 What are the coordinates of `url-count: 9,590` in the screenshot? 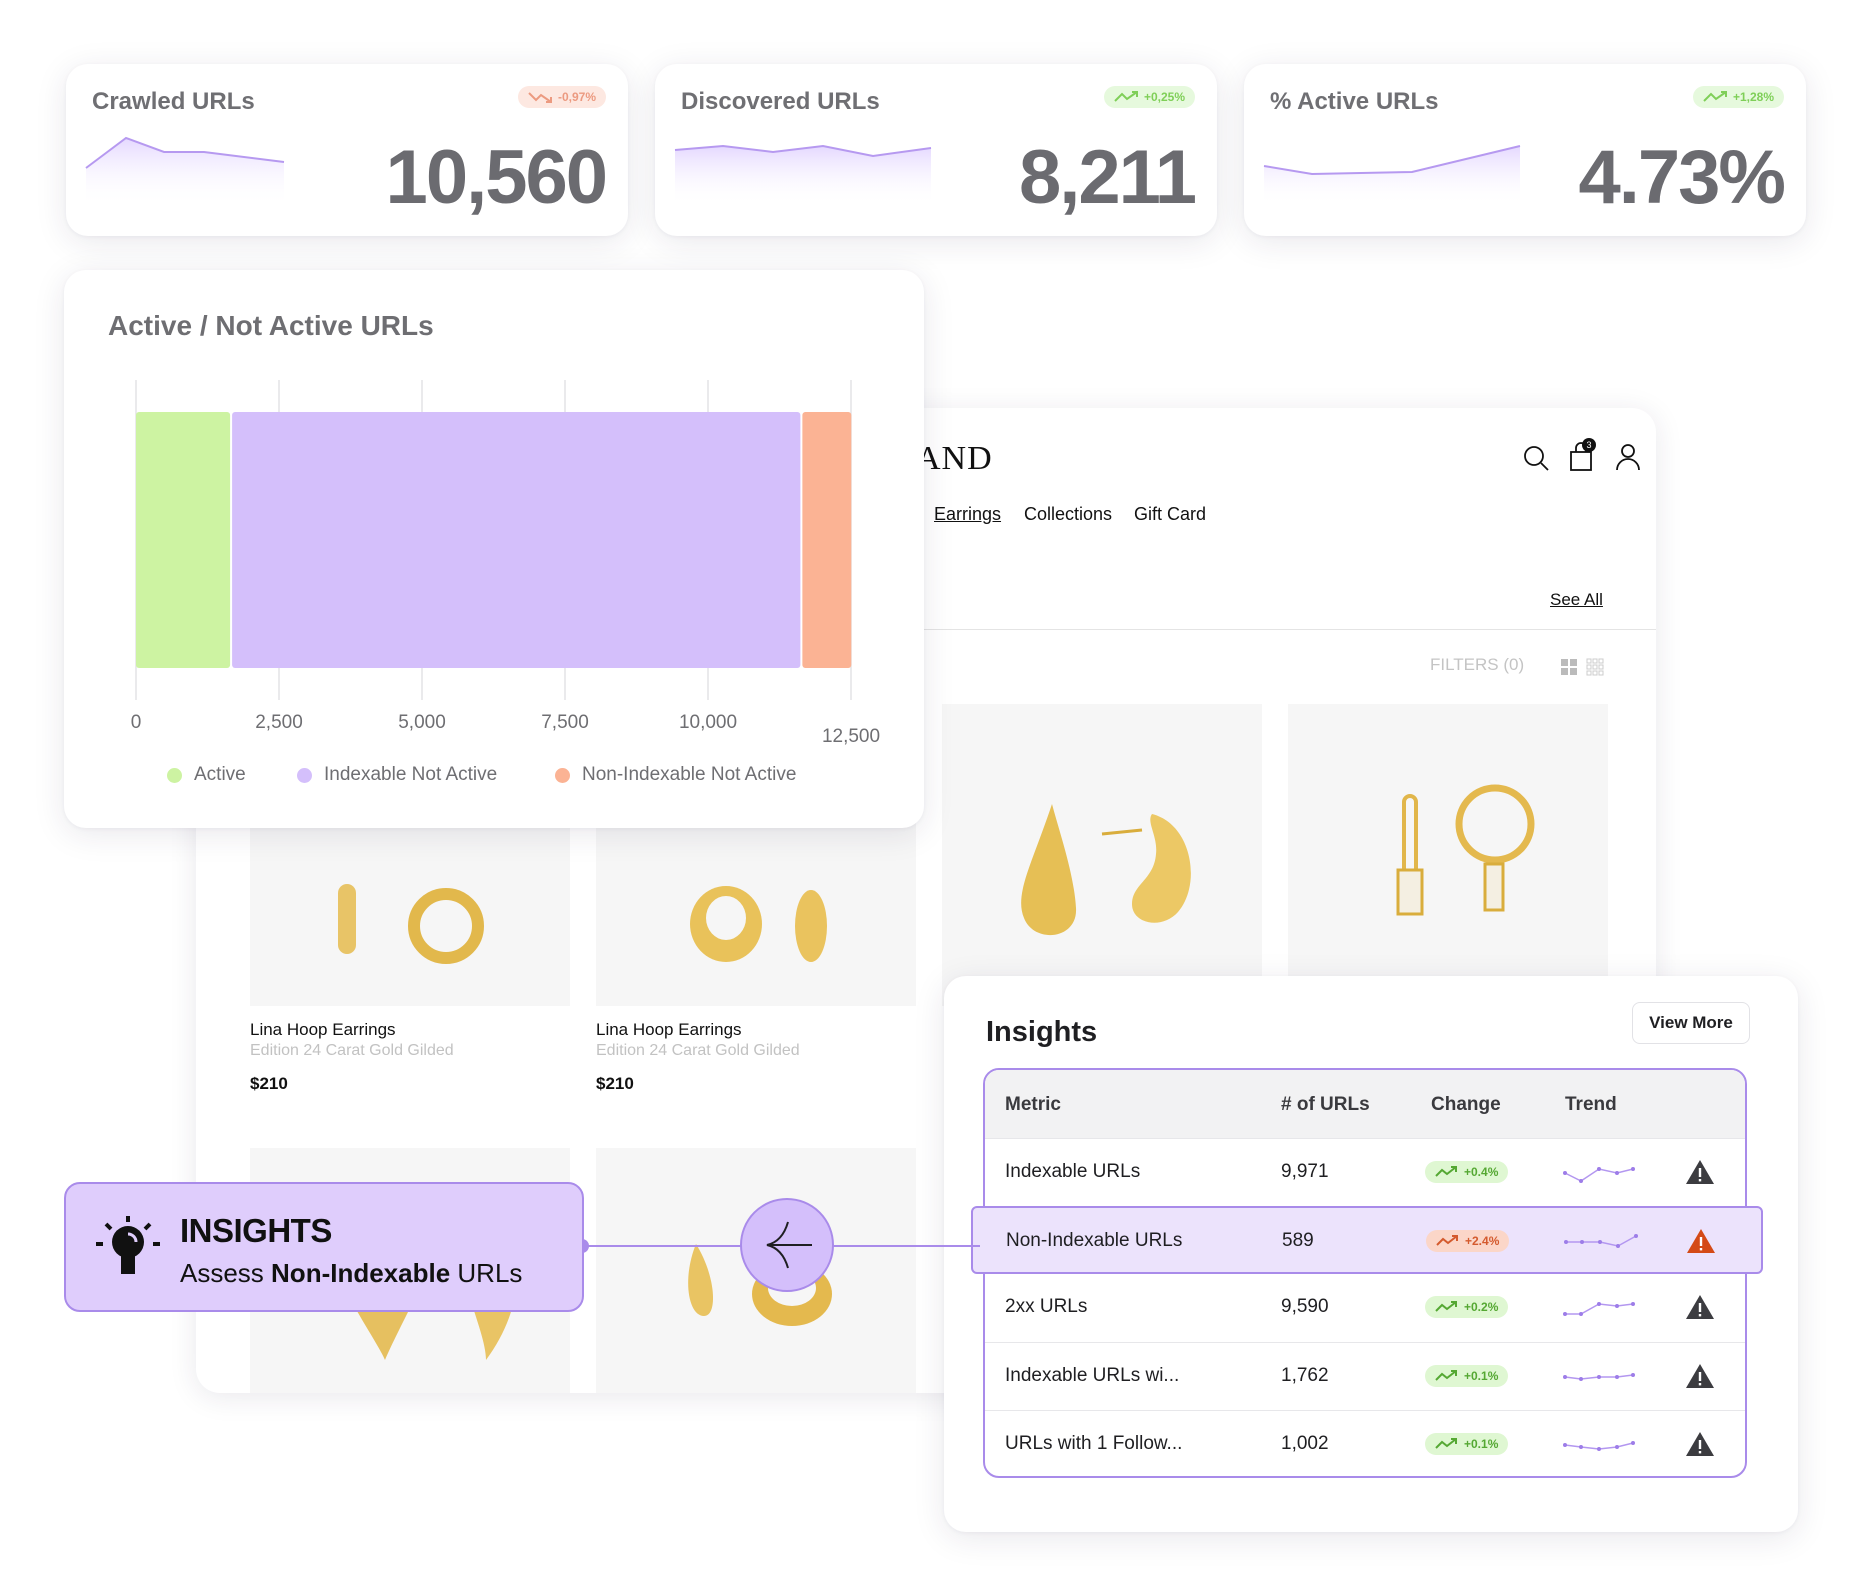 It's located at (1305, 1306).